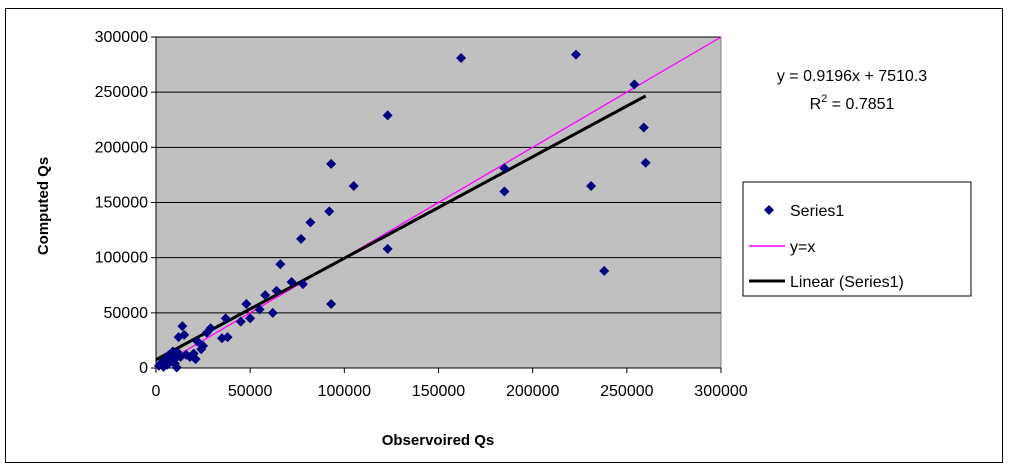  What do you see at coordinates (438, 391) in the screenshot?
I see `x-tick-label: 150000` at bounding box center [438, 391].